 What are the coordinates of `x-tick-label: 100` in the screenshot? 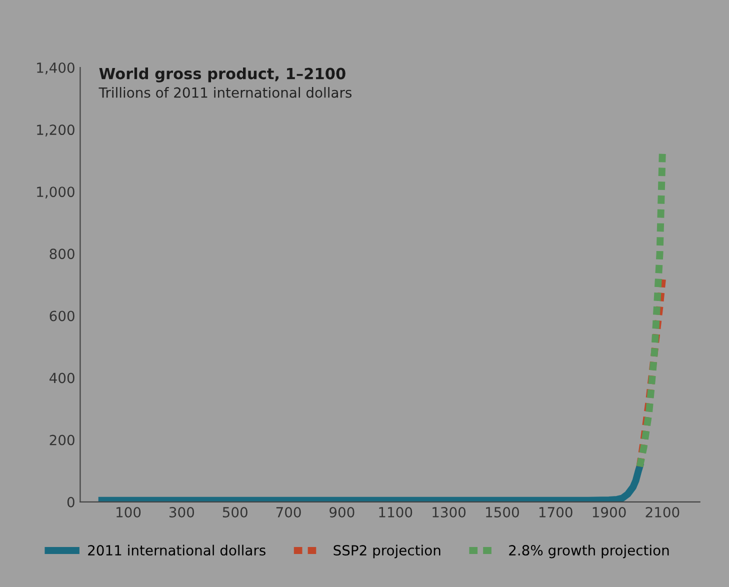 It's located at (128, 512).